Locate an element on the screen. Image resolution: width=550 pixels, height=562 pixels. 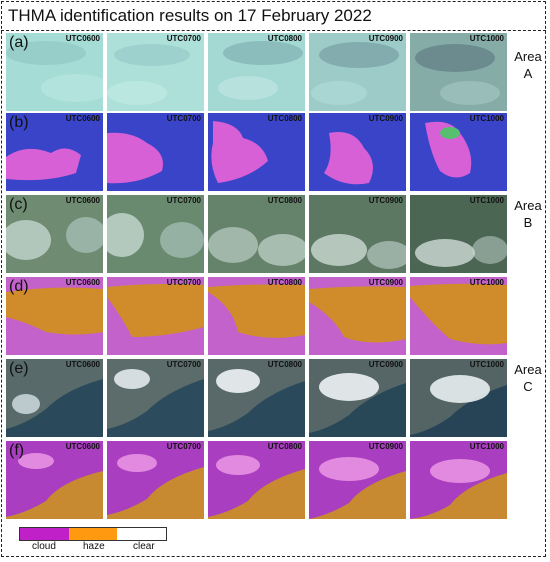
area-a-label: Area A is located at coordinates (528, 65).